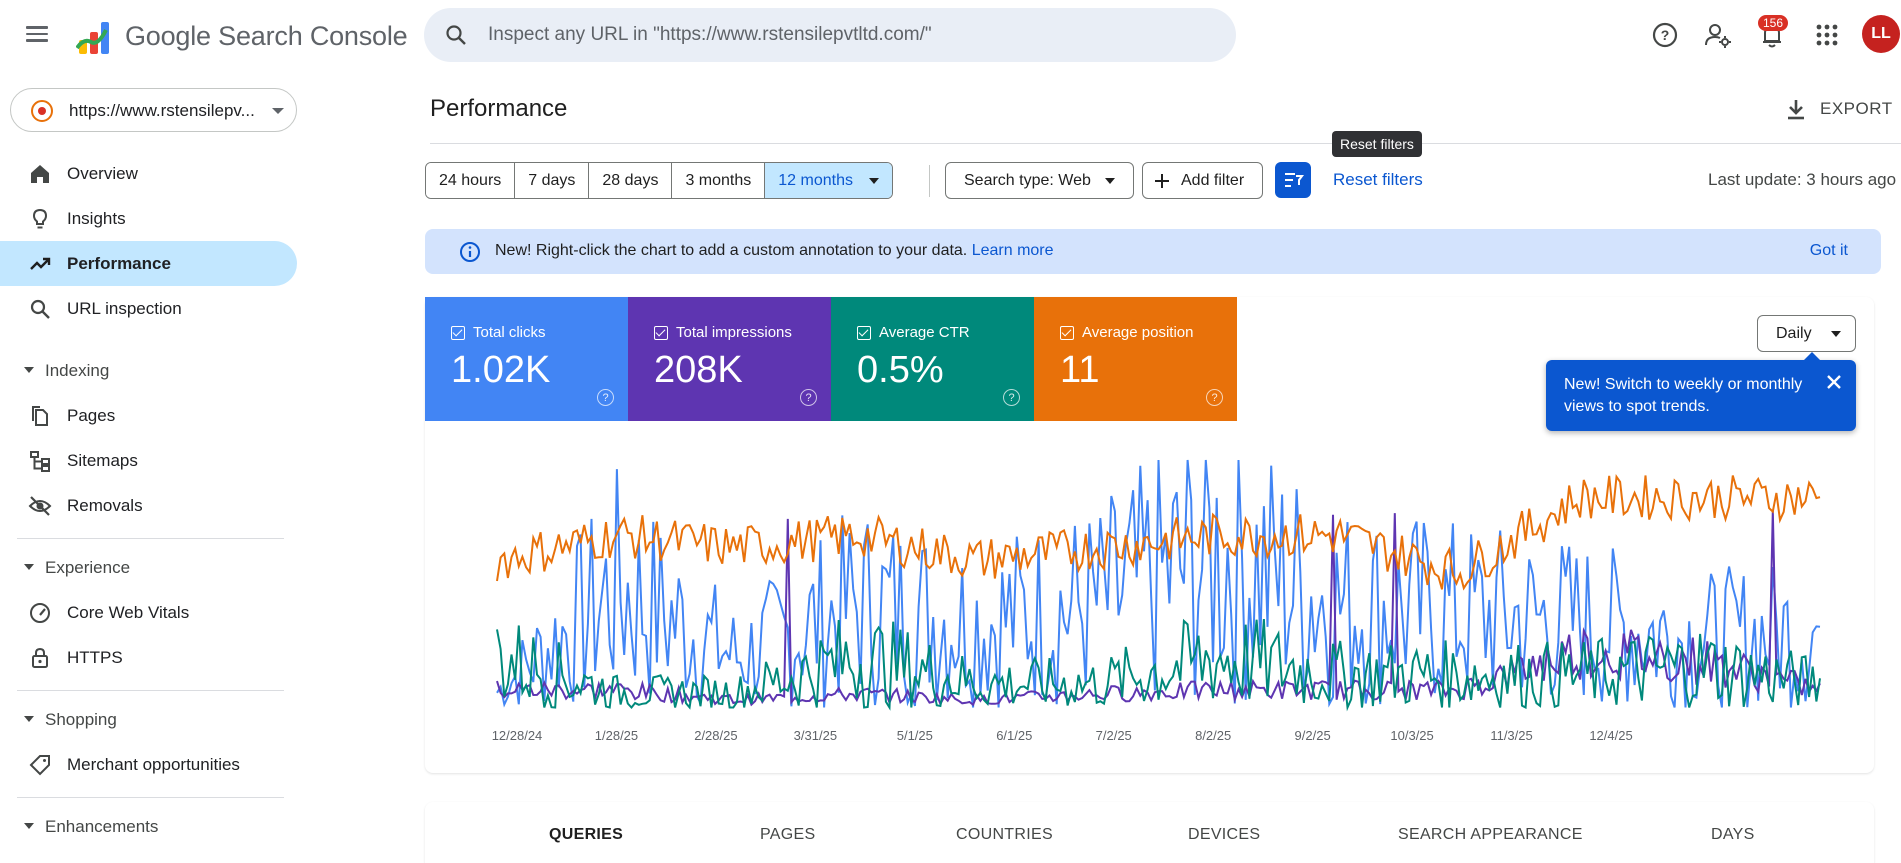 The image size is (1901, 863). Describe the element at coordinates (266, 36) in the screenshot. I see `app-title: Google Search Console` at that location.